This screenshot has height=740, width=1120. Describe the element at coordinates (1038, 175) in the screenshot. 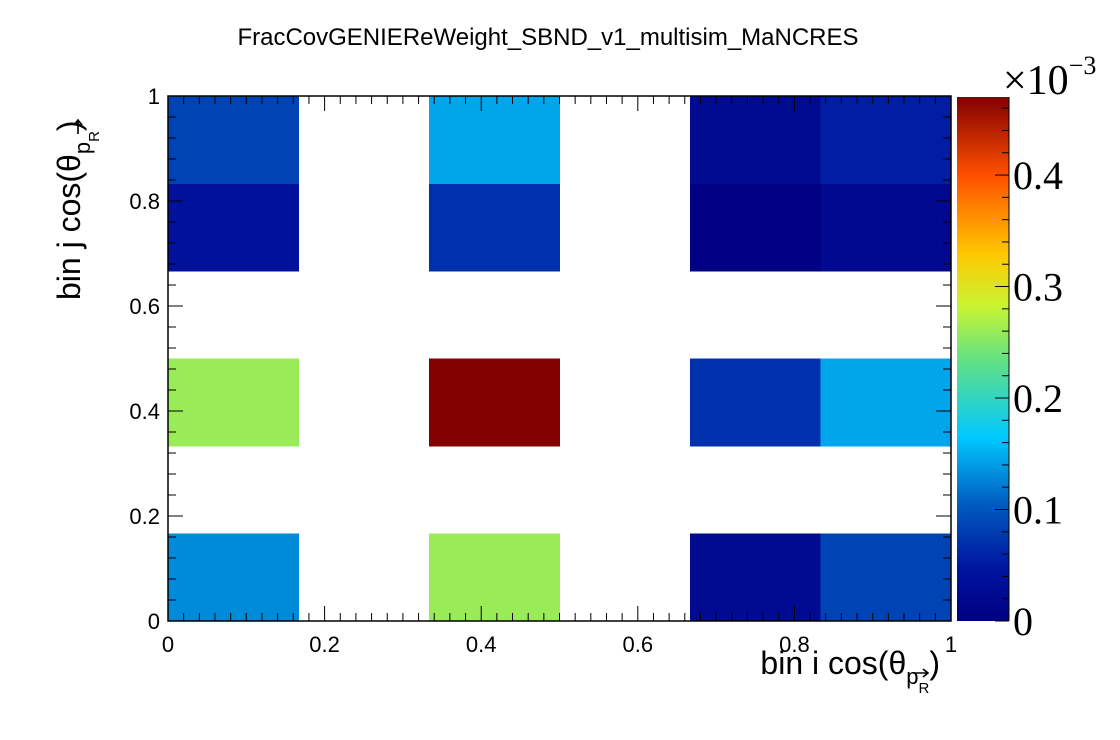

I see `colorbar-tick-label: 0.4` at that location.